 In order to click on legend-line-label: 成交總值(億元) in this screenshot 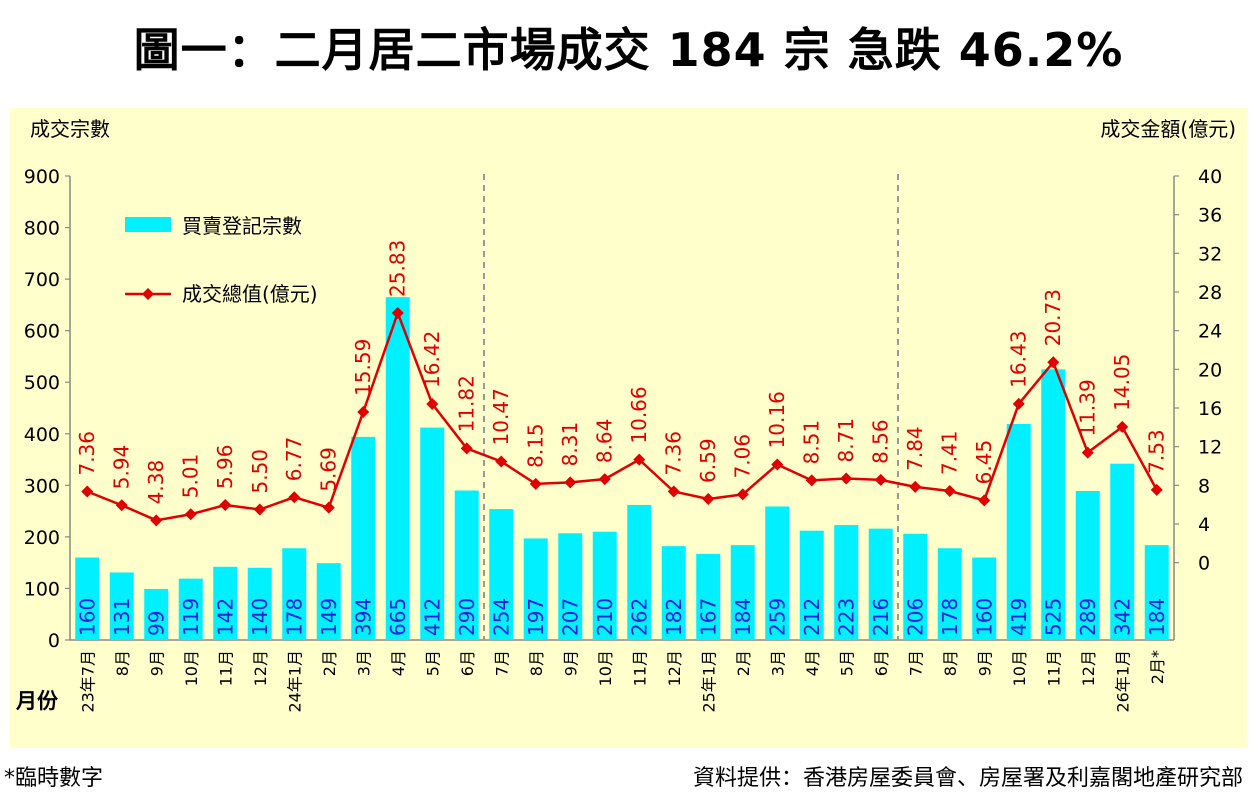, I will do `click(250, 294)`.